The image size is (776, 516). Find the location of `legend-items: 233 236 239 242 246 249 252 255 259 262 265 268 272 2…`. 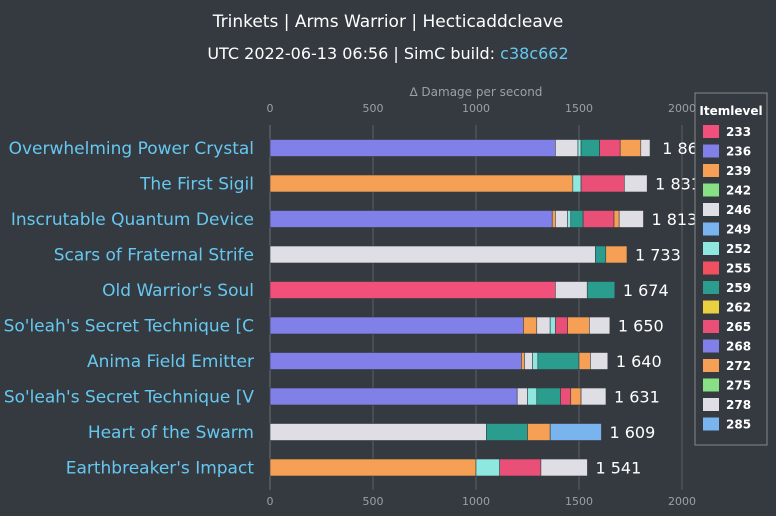

legend-items: 233 236 239 242 246 249 252 255 259 262 265 268 272 2… is located at coordinates (727, 278).